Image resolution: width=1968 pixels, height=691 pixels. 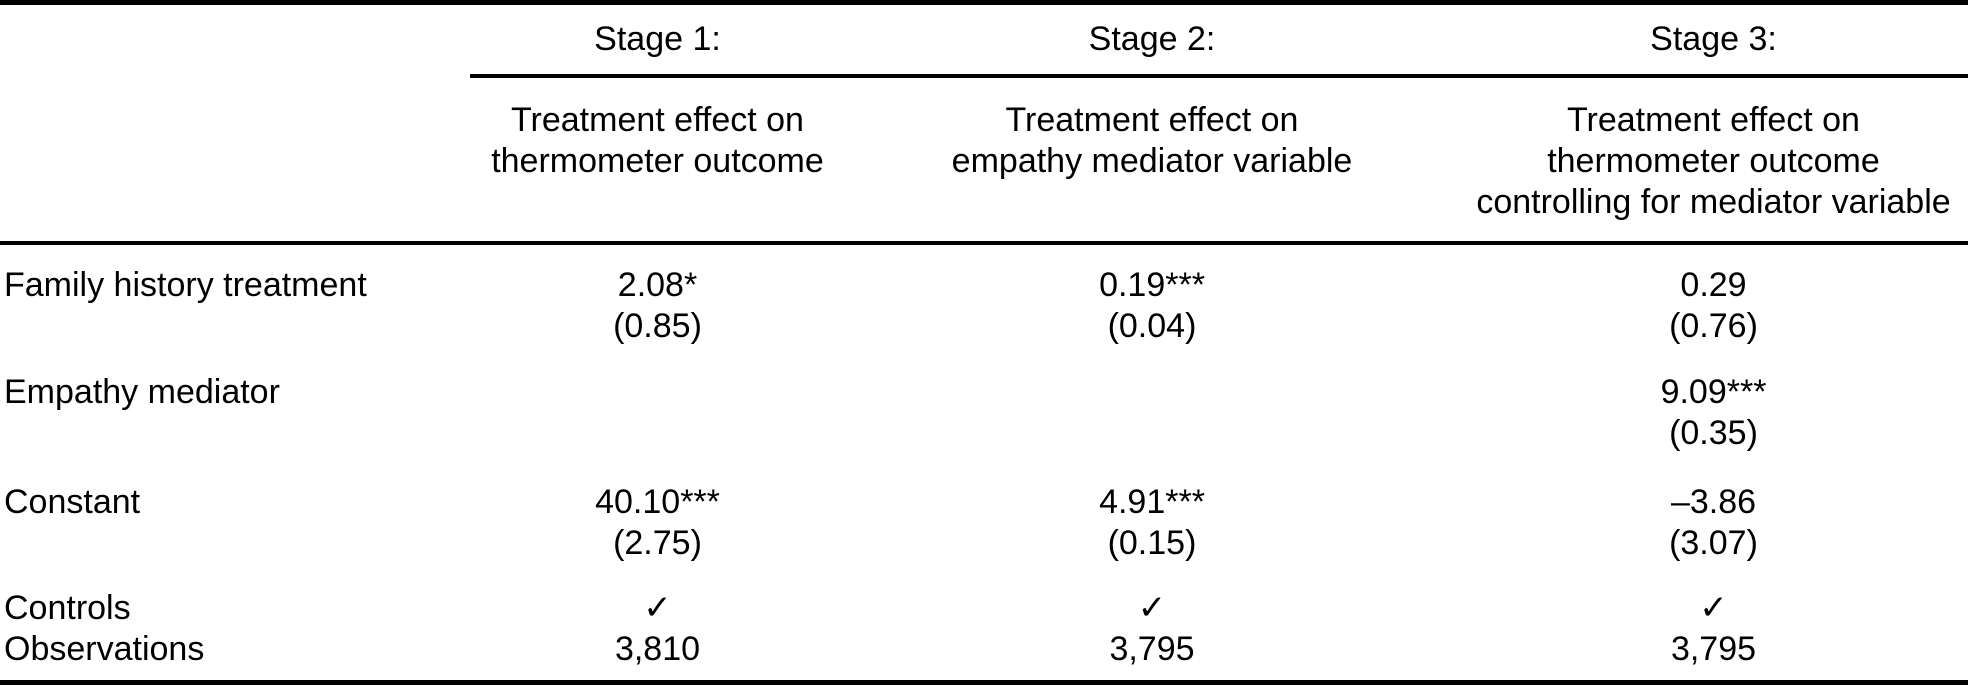 What do you see at coordinates (142, 392) in the screenshot?
I see `row-label: Empathy mediator` at bounding box center [142, 392].